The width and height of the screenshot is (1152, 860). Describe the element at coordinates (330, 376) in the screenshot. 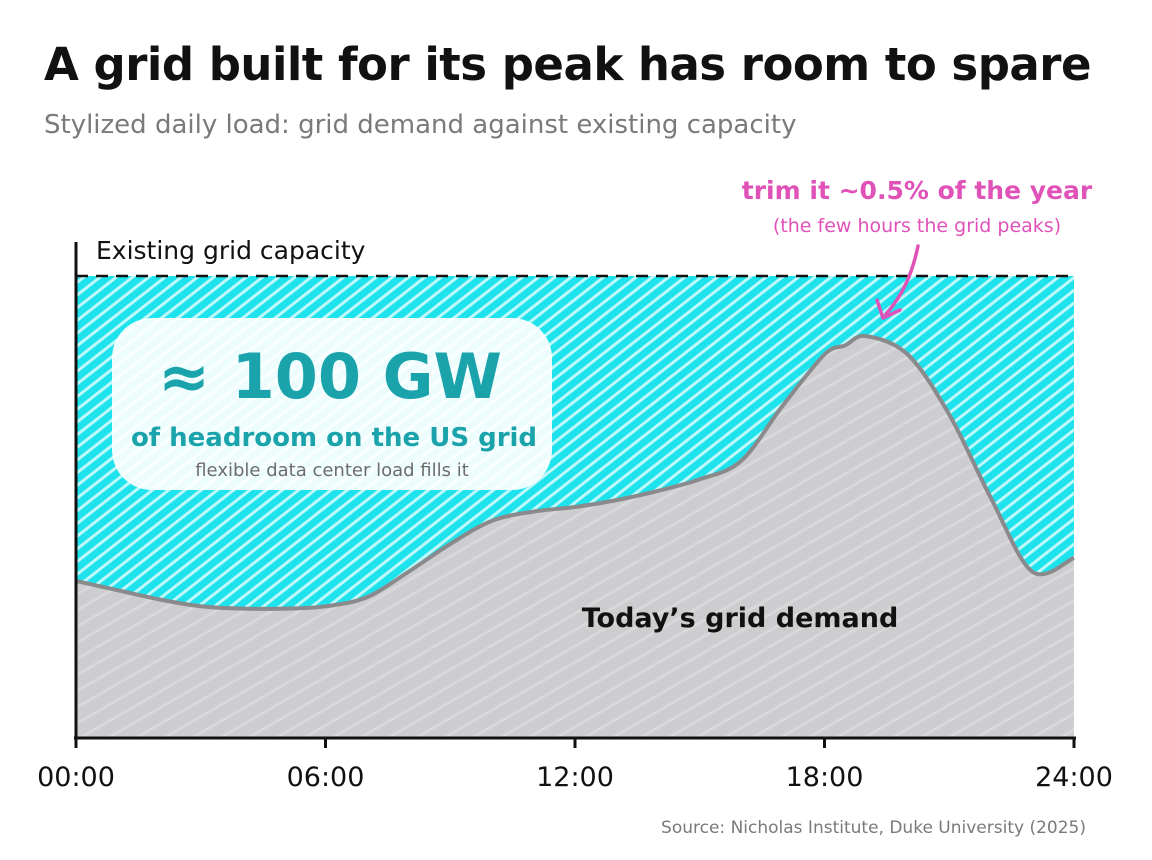

I see `headroom-value: ≈ 100 GW` at that location.